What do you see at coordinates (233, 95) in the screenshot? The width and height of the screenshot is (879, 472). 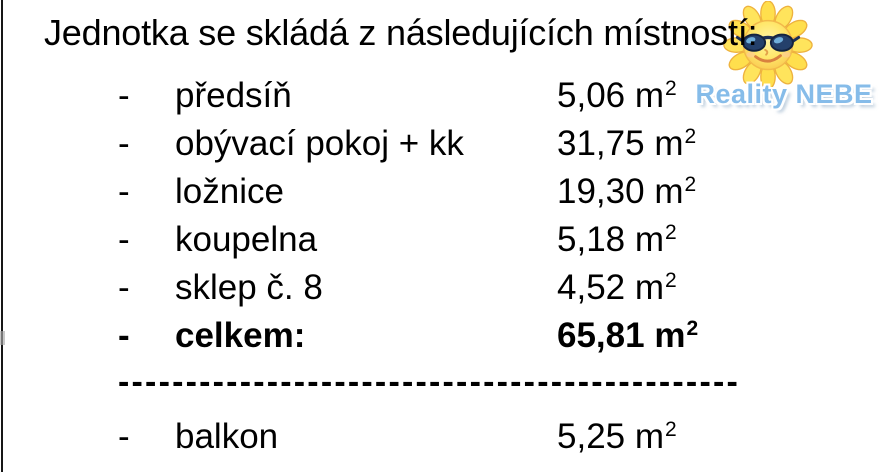 I see `room-label: předsíň` at bounding box center [233, 95].